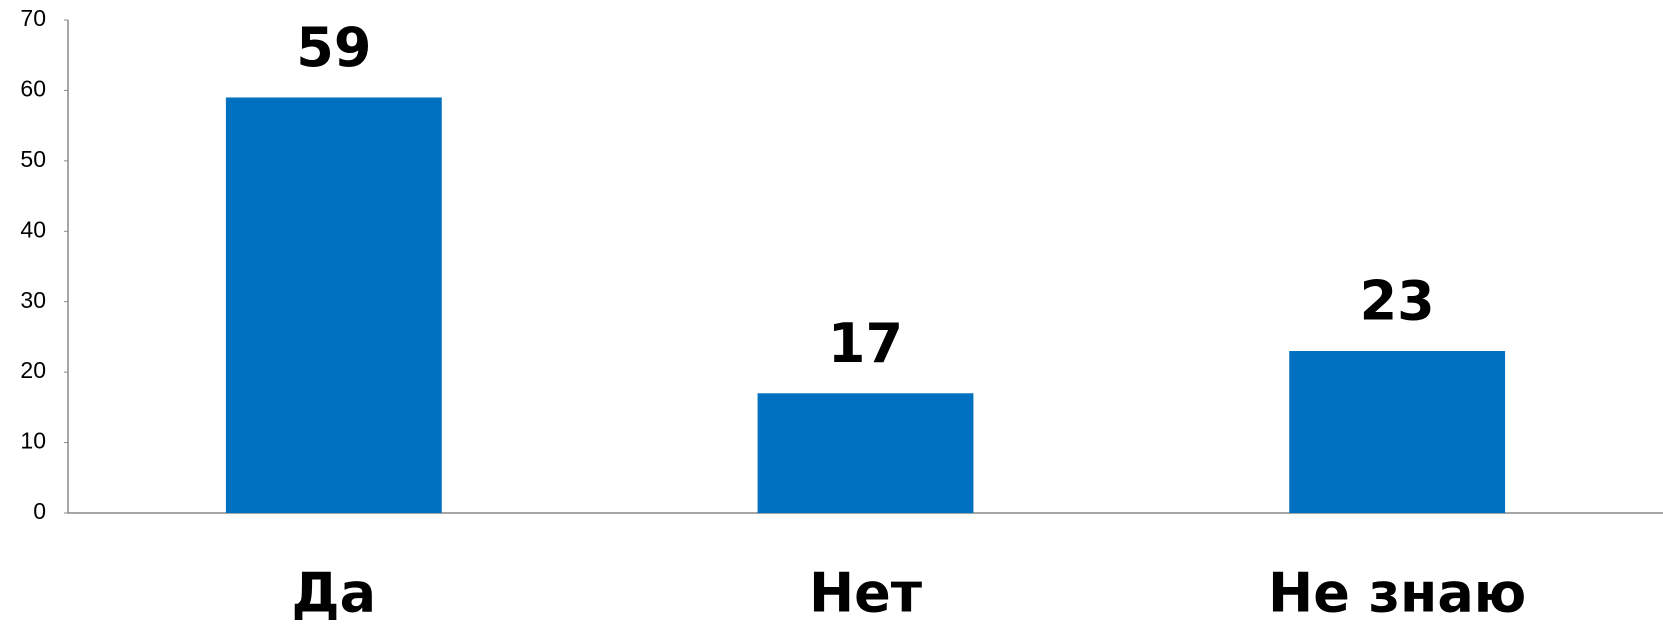 The width and height of the screenshot is (1663, 627). What do you see at coordinates (33, 159) in the screenshot?
I see `y-tick-label: 50` at bounding box center [33, 159].